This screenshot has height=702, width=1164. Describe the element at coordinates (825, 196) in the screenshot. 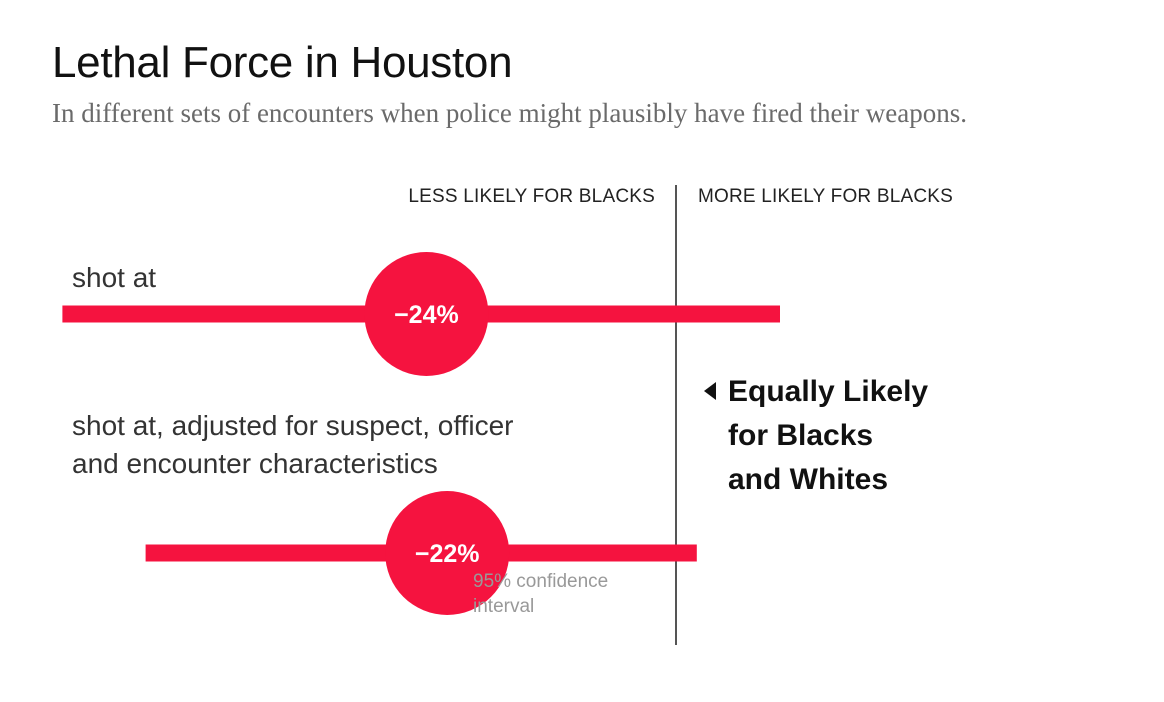

I see `more-likely-label: MORE LIKELY FOR BLACKS` at that location.